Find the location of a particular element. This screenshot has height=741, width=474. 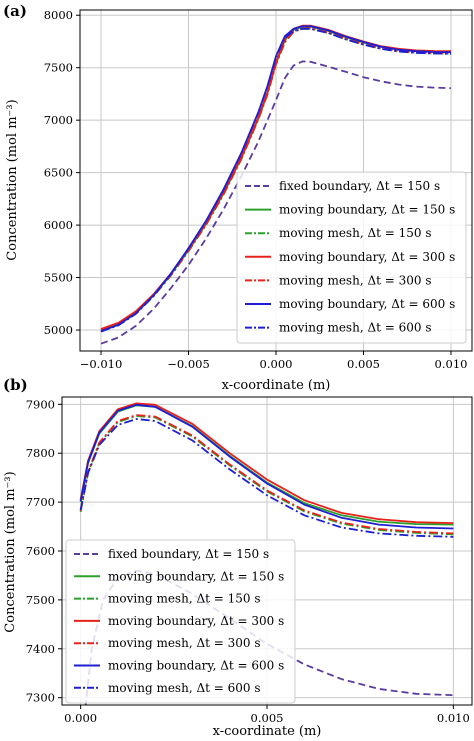

y-tick-label: 7800 is located at coordinates (40, 453).